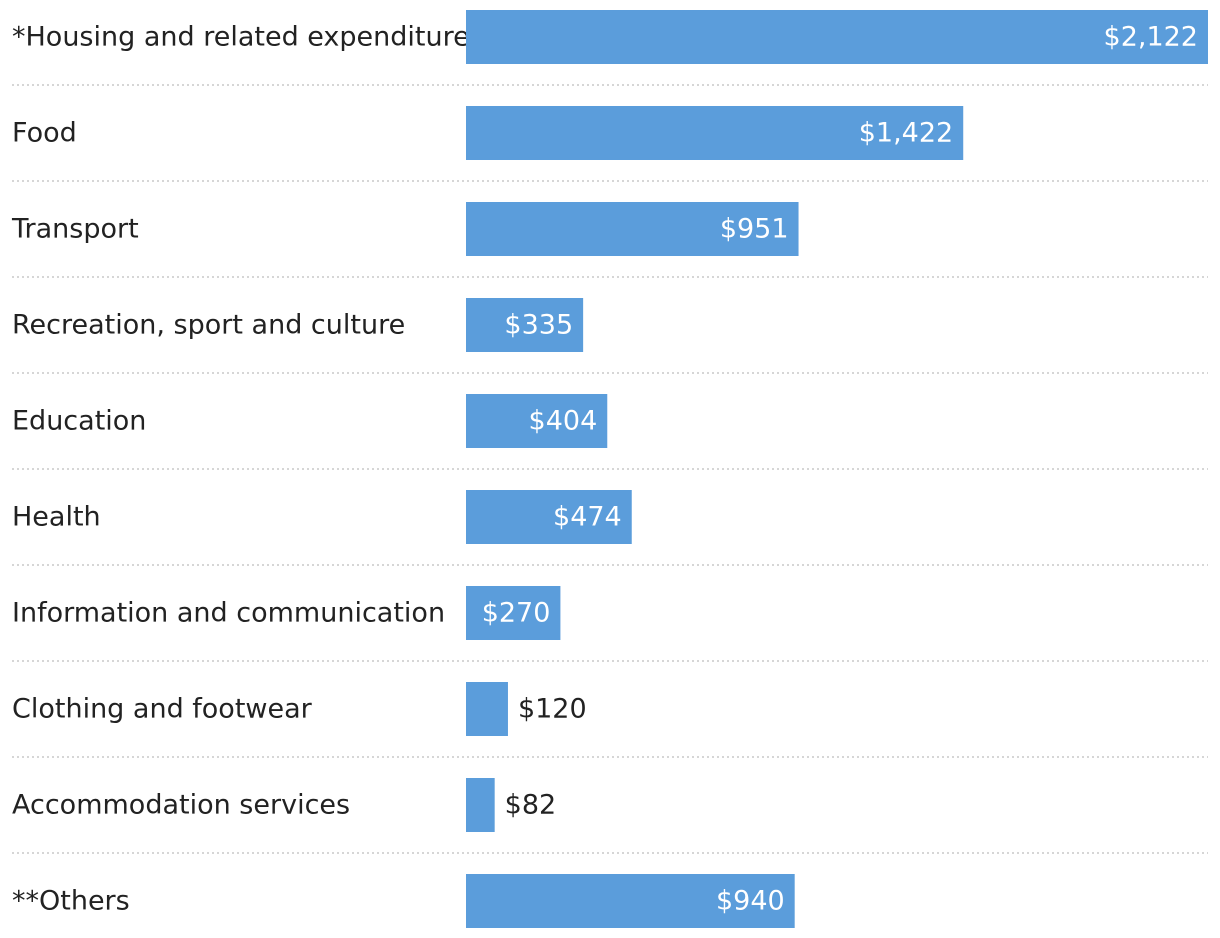 Image resolution: width=1220 pixels, height=938 pixels. What do you see at coordinates (44, 133) in the screenshot?
I see `category-label: Food` at bounding box center [44, 133].